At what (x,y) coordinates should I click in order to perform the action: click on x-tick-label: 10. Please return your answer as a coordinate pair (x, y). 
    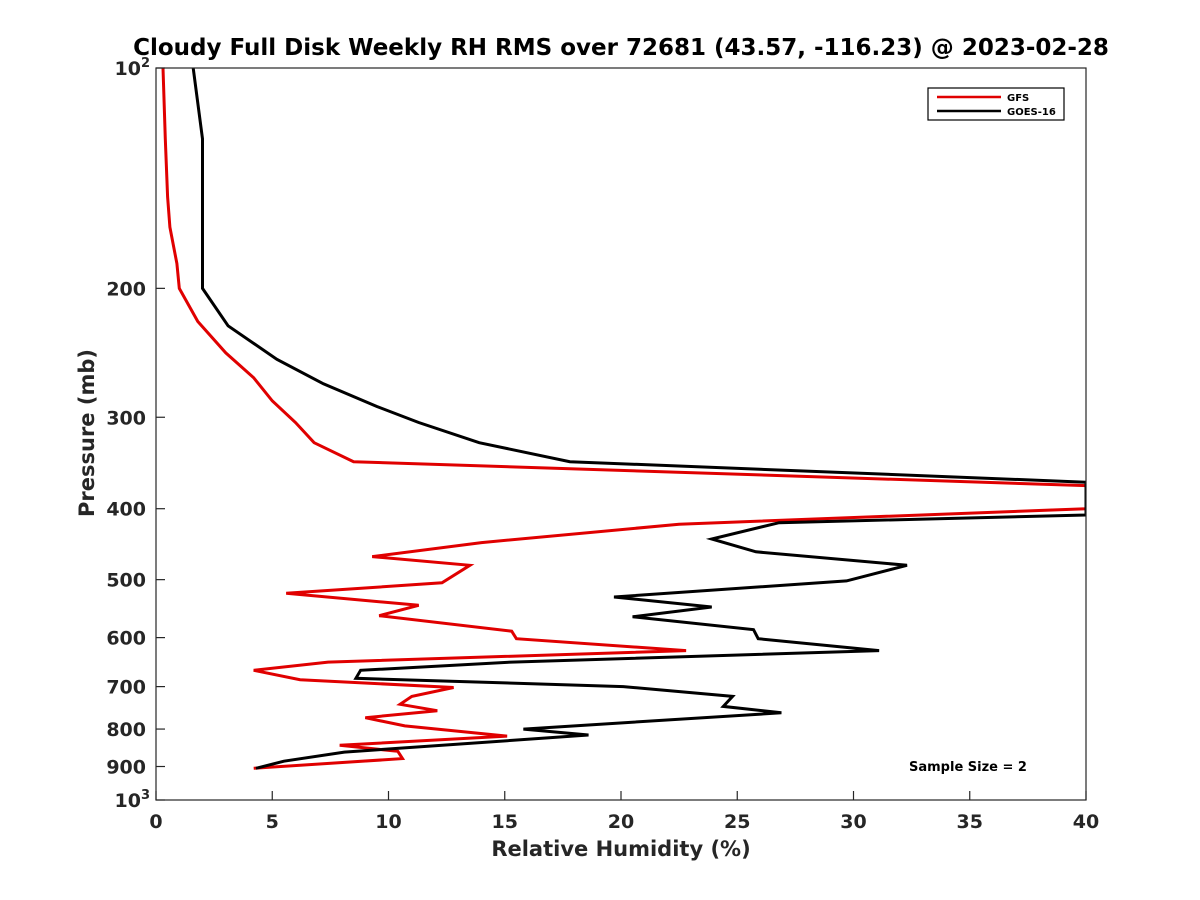
    Looking at the image, I should click on (388, 822).